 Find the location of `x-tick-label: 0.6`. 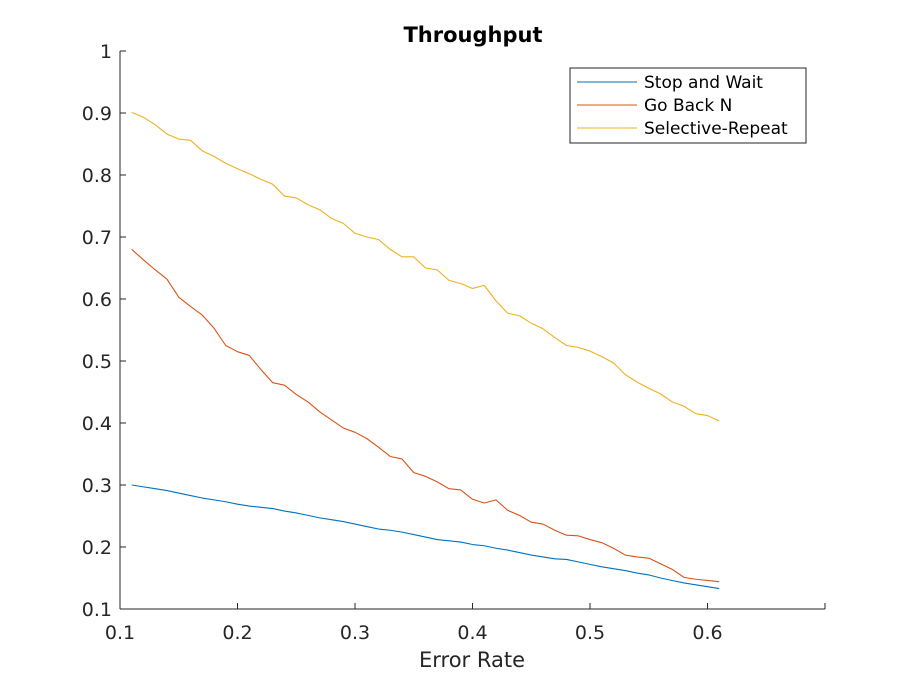

x-tick-label: 0.6 is located at coordinates (707, 633).